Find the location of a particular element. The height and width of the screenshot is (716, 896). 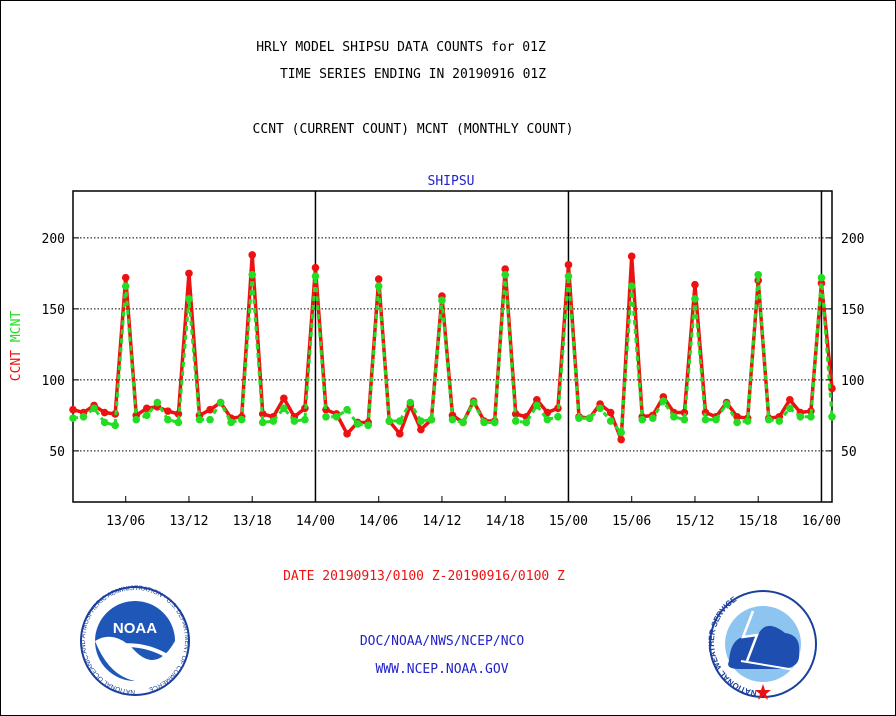

xtick-label: 13/18 is located at coordinates (252, 521).